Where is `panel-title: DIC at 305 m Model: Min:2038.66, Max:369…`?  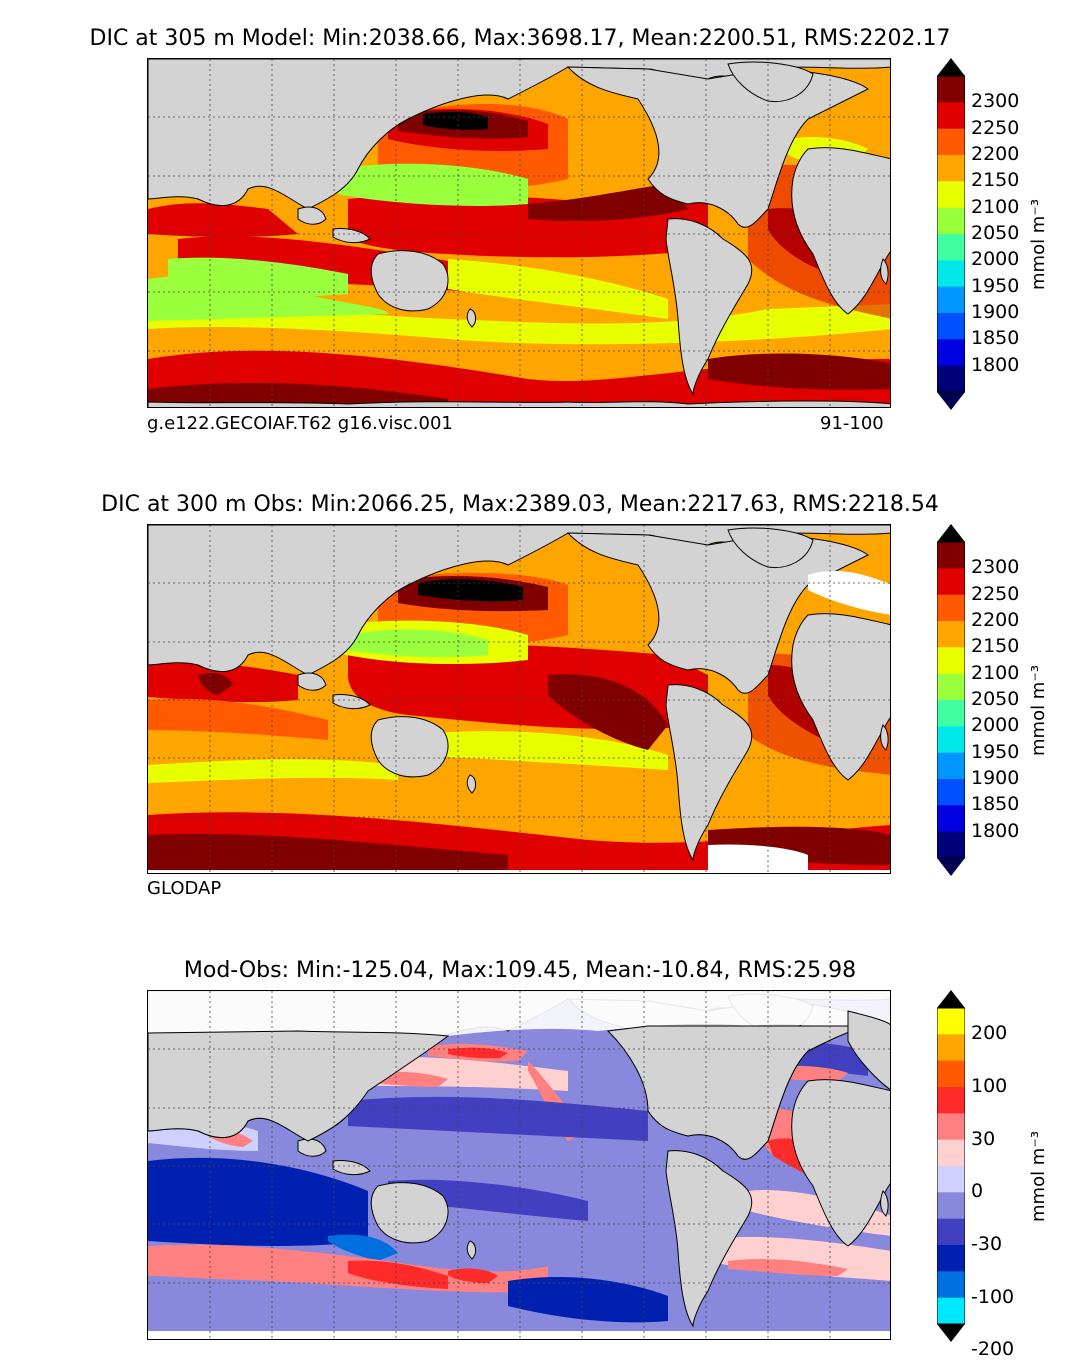
panel-title: DIC at 305 m Model: Min:2038.66, Max:369… is located at coordinates (520, 38).